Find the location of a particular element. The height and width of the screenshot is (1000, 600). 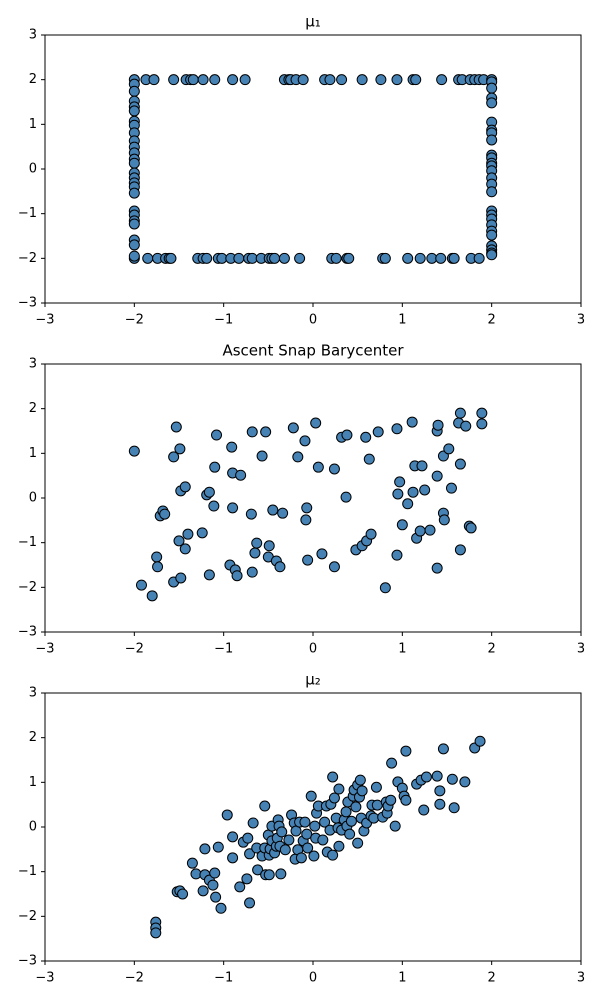

y-tick-label: −1 is located at coordinates (27, 871).